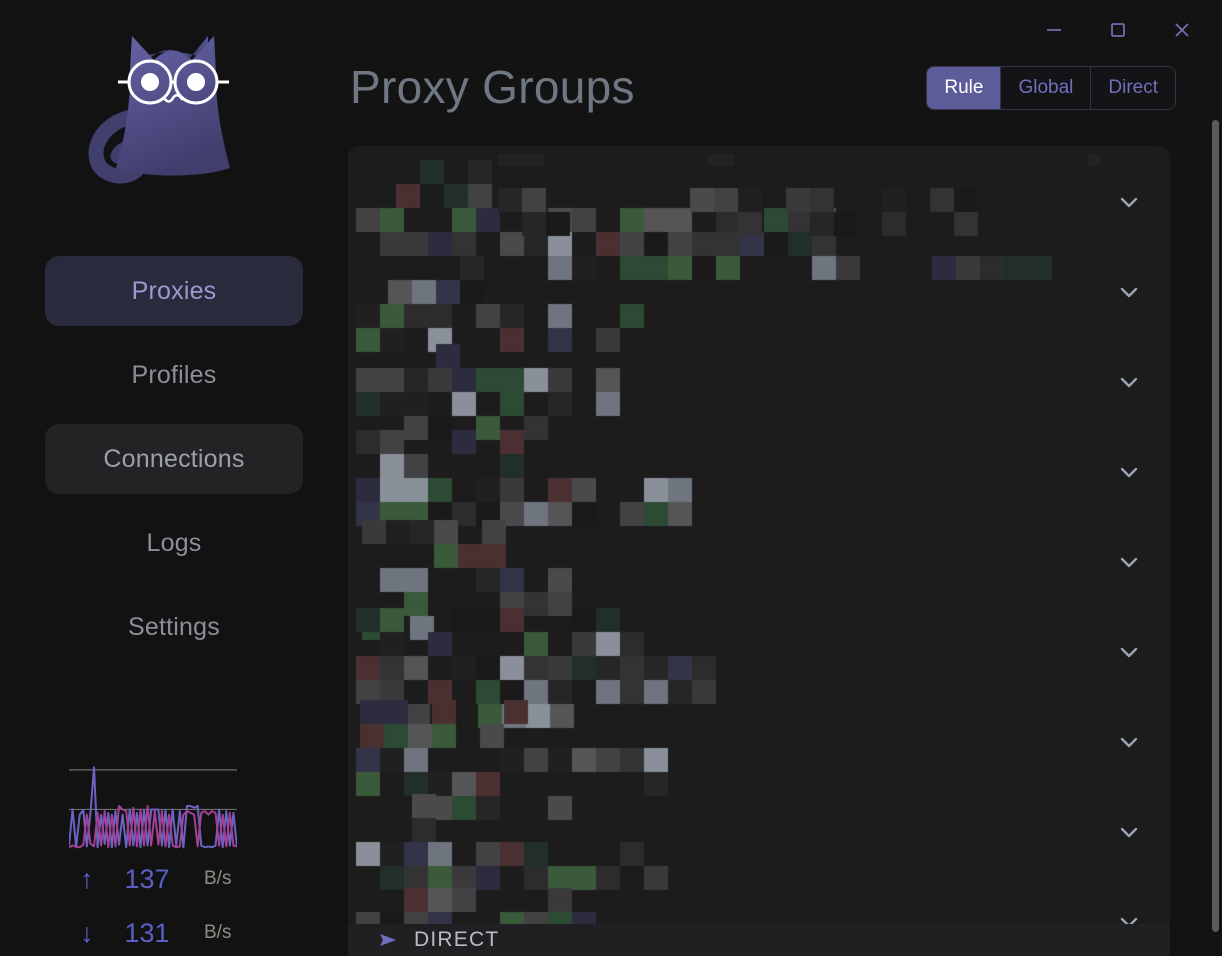 This screenshot has height=956, width=1222. I want to click on close-button, so click(1182, 30).